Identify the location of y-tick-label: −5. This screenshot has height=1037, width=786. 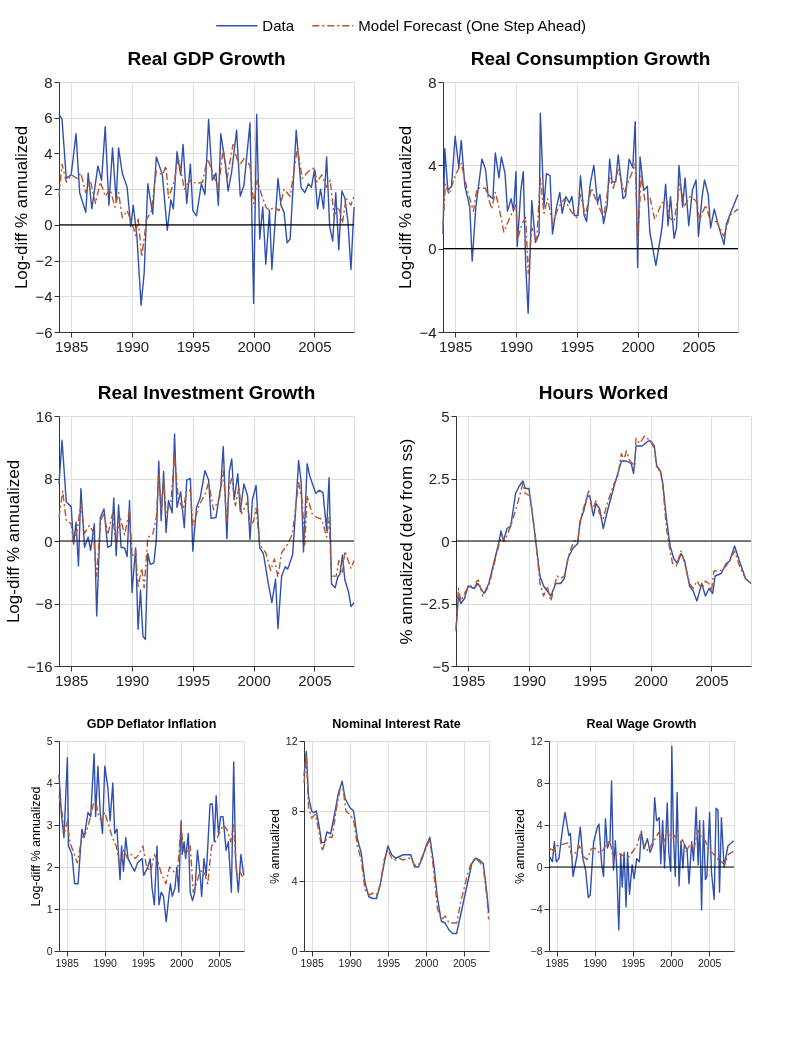
(441, 666).